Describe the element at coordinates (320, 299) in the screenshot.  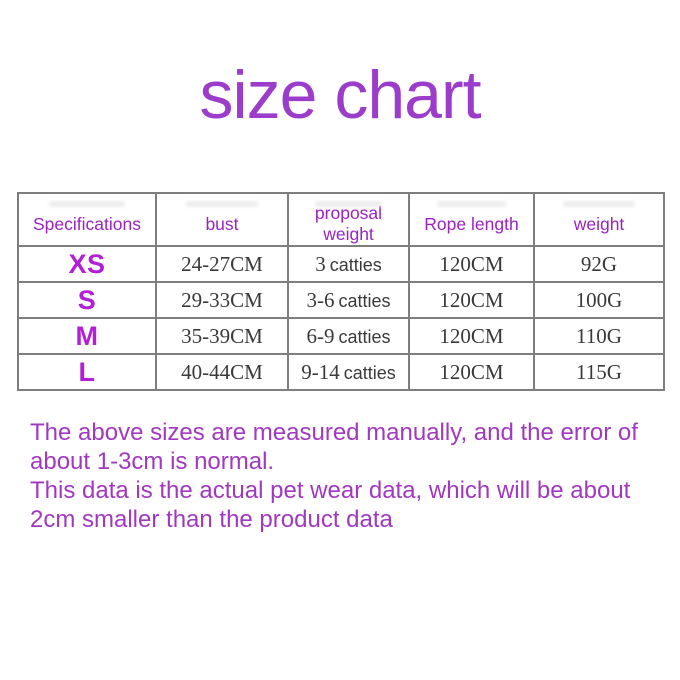
I see `proposal-weight-number: 3-6` at that location.